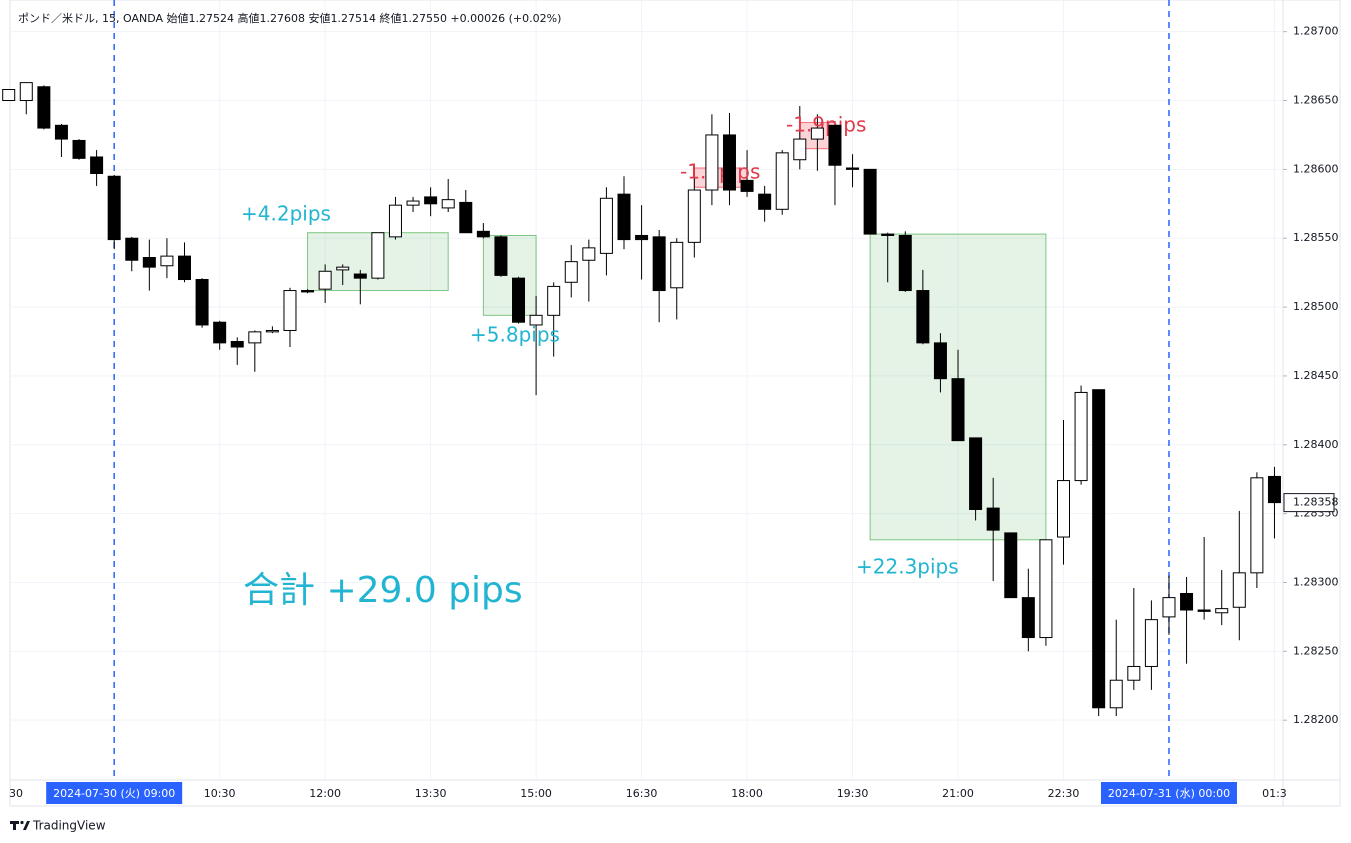 Image resolution: width=1351 pixels, height=843 pixels. What do you see at coordinates (220, 793) in the screenshot?
I see `x-tick-label: 10:30` at bounding box center [220, 793].